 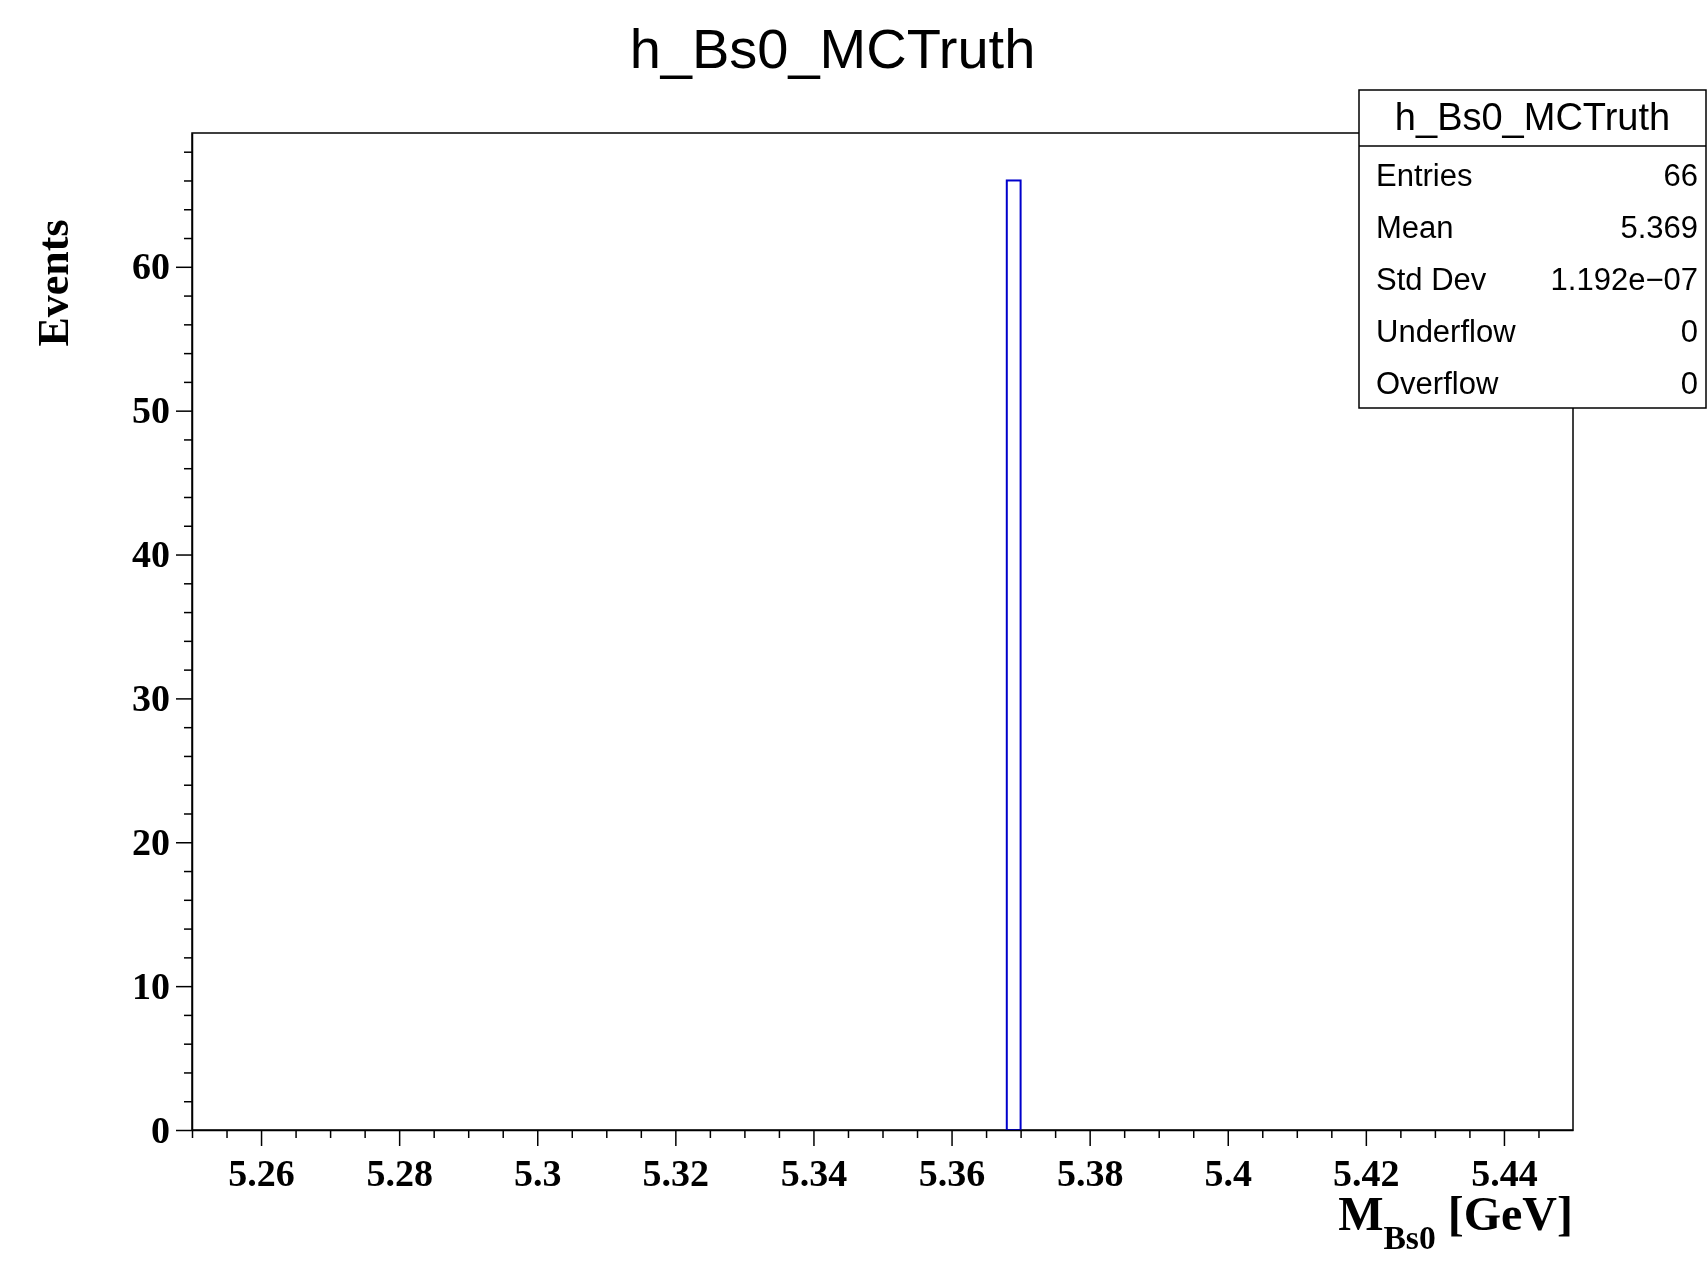 I want to click on text: Entries 66, so click(x=1537, y=175).